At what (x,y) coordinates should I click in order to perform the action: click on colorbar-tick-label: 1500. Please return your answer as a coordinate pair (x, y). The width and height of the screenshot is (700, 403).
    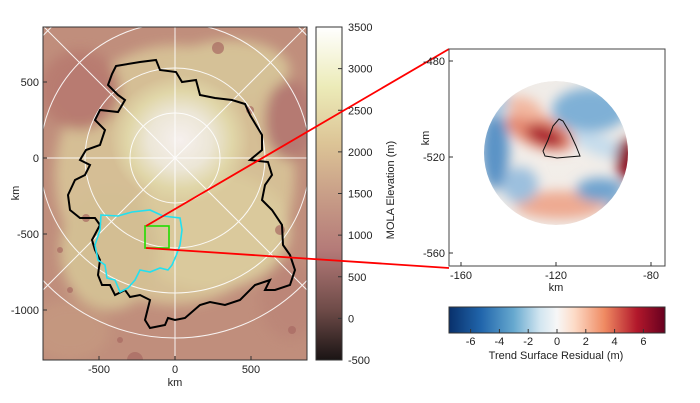
    Looking at the image, I should click on (360, 195).